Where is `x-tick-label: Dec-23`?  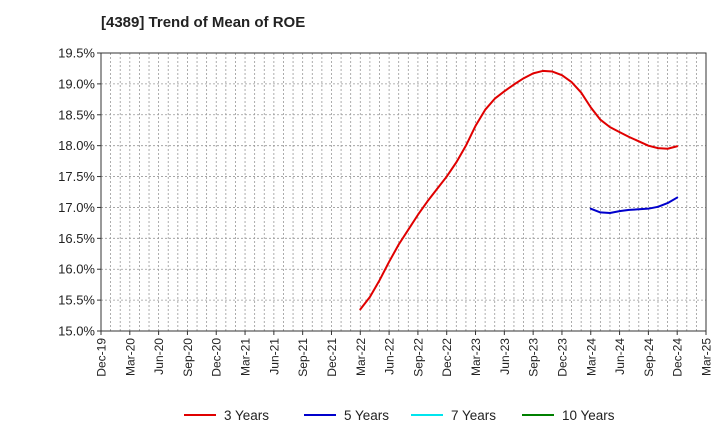
x-tick-label: Dec-23 is located at coordinates (562, 357).